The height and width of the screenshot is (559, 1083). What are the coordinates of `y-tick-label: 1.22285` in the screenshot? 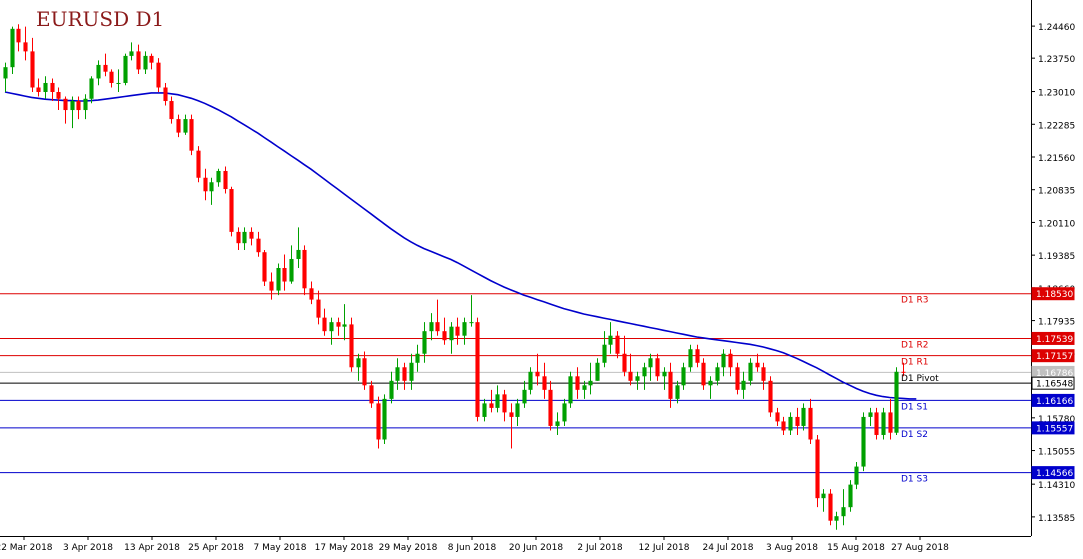 It's located at (1056, 126).